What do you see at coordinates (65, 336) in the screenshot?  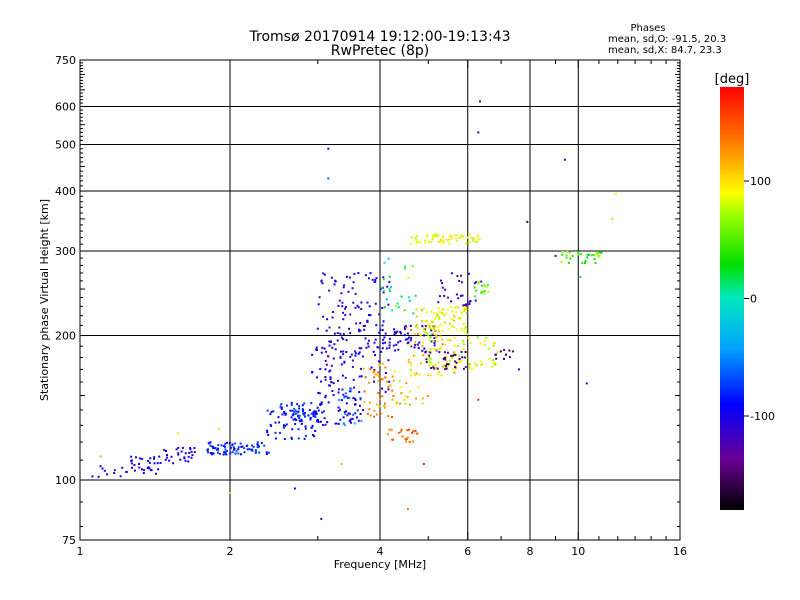 I see `y-tick-label: 200` at bounding box center [65, 336].